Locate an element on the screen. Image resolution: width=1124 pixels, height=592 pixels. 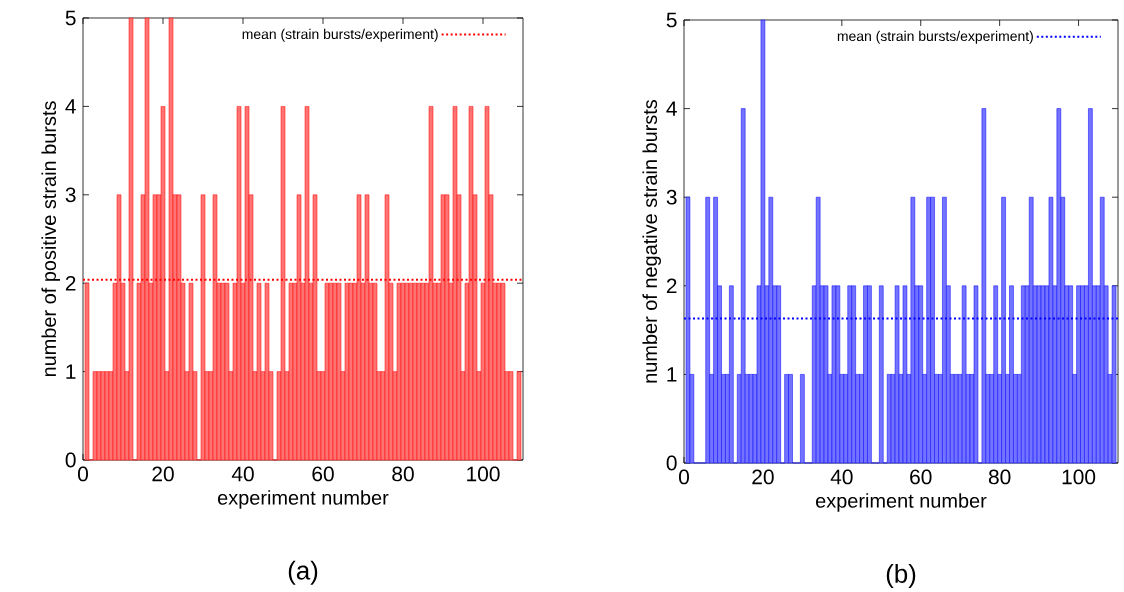
text: (a) is located at coordinates (303, 572).